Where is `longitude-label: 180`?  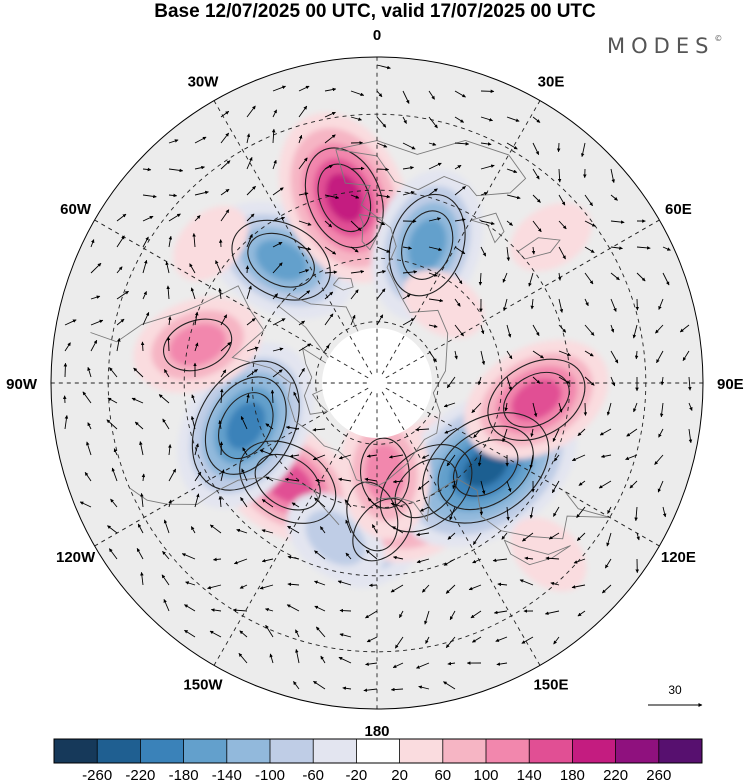 longitude-label: 180 is located at coordinates (376, 731).